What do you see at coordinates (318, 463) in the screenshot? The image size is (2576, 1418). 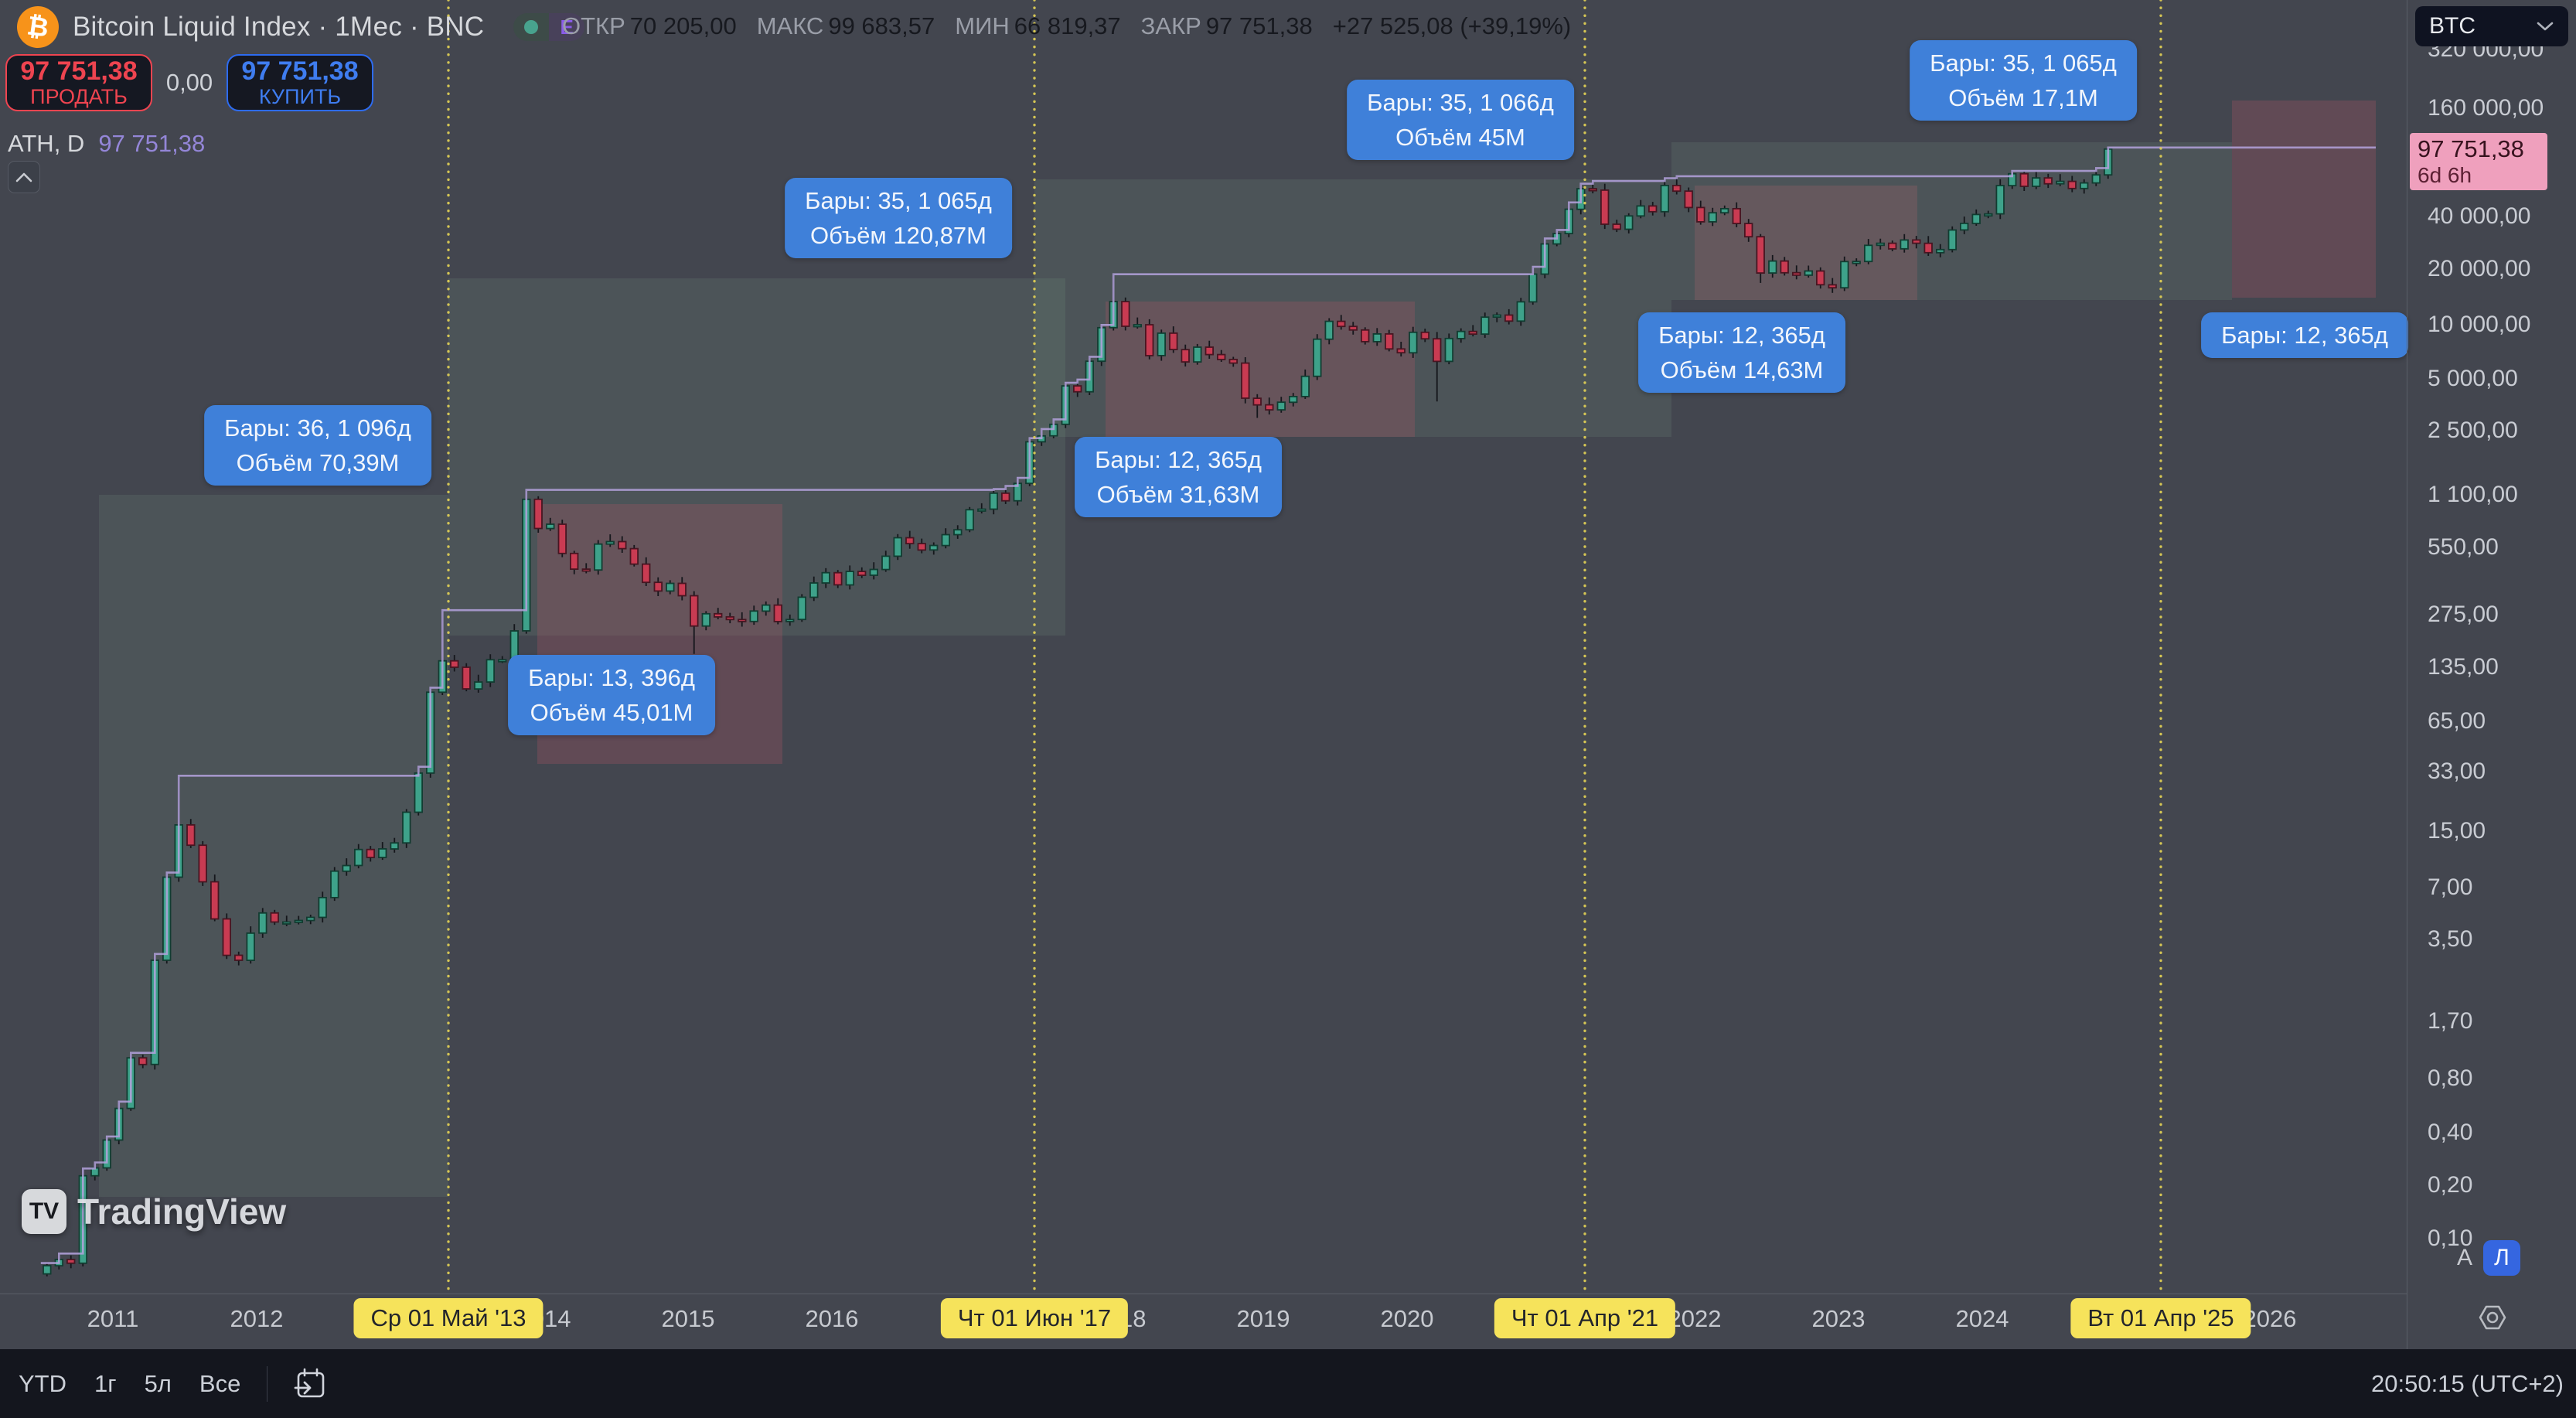 I see `bars-volume-text: Объём 70,39М` at bounding box center [318, 463].